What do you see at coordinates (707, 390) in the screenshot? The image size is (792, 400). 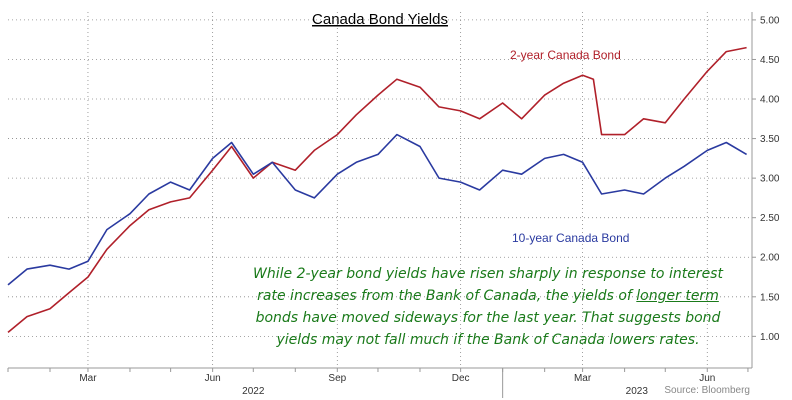 I see `source-note: Source: Bloomberg` at bounding box center [707, 390].